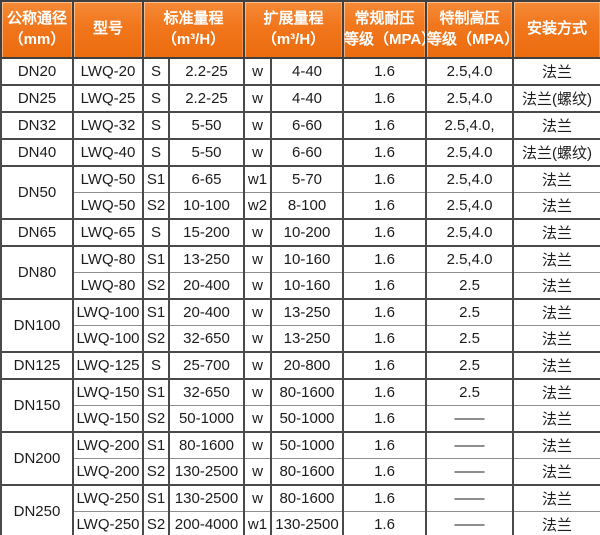 The width and height of the screenshot is (600, 535). What do you see at coordinates (107, 179) in the screenshot?
I see `cell-model: LWQ-50` at bounding box center [107, 179].